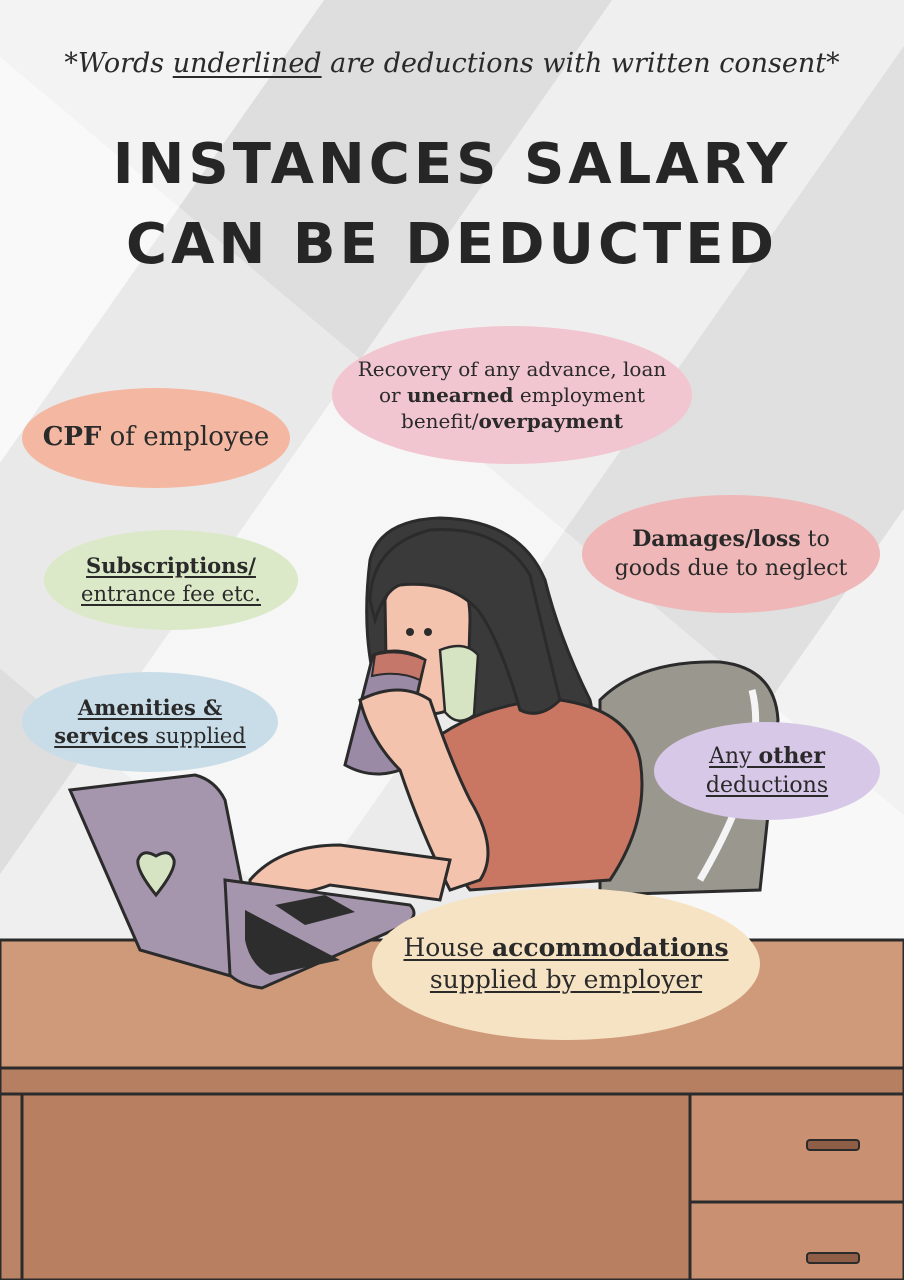 The image size is (904, 1280). Describe the element at coordinates (156, 874) in the screenshot. I see `heart-icon` at that location.